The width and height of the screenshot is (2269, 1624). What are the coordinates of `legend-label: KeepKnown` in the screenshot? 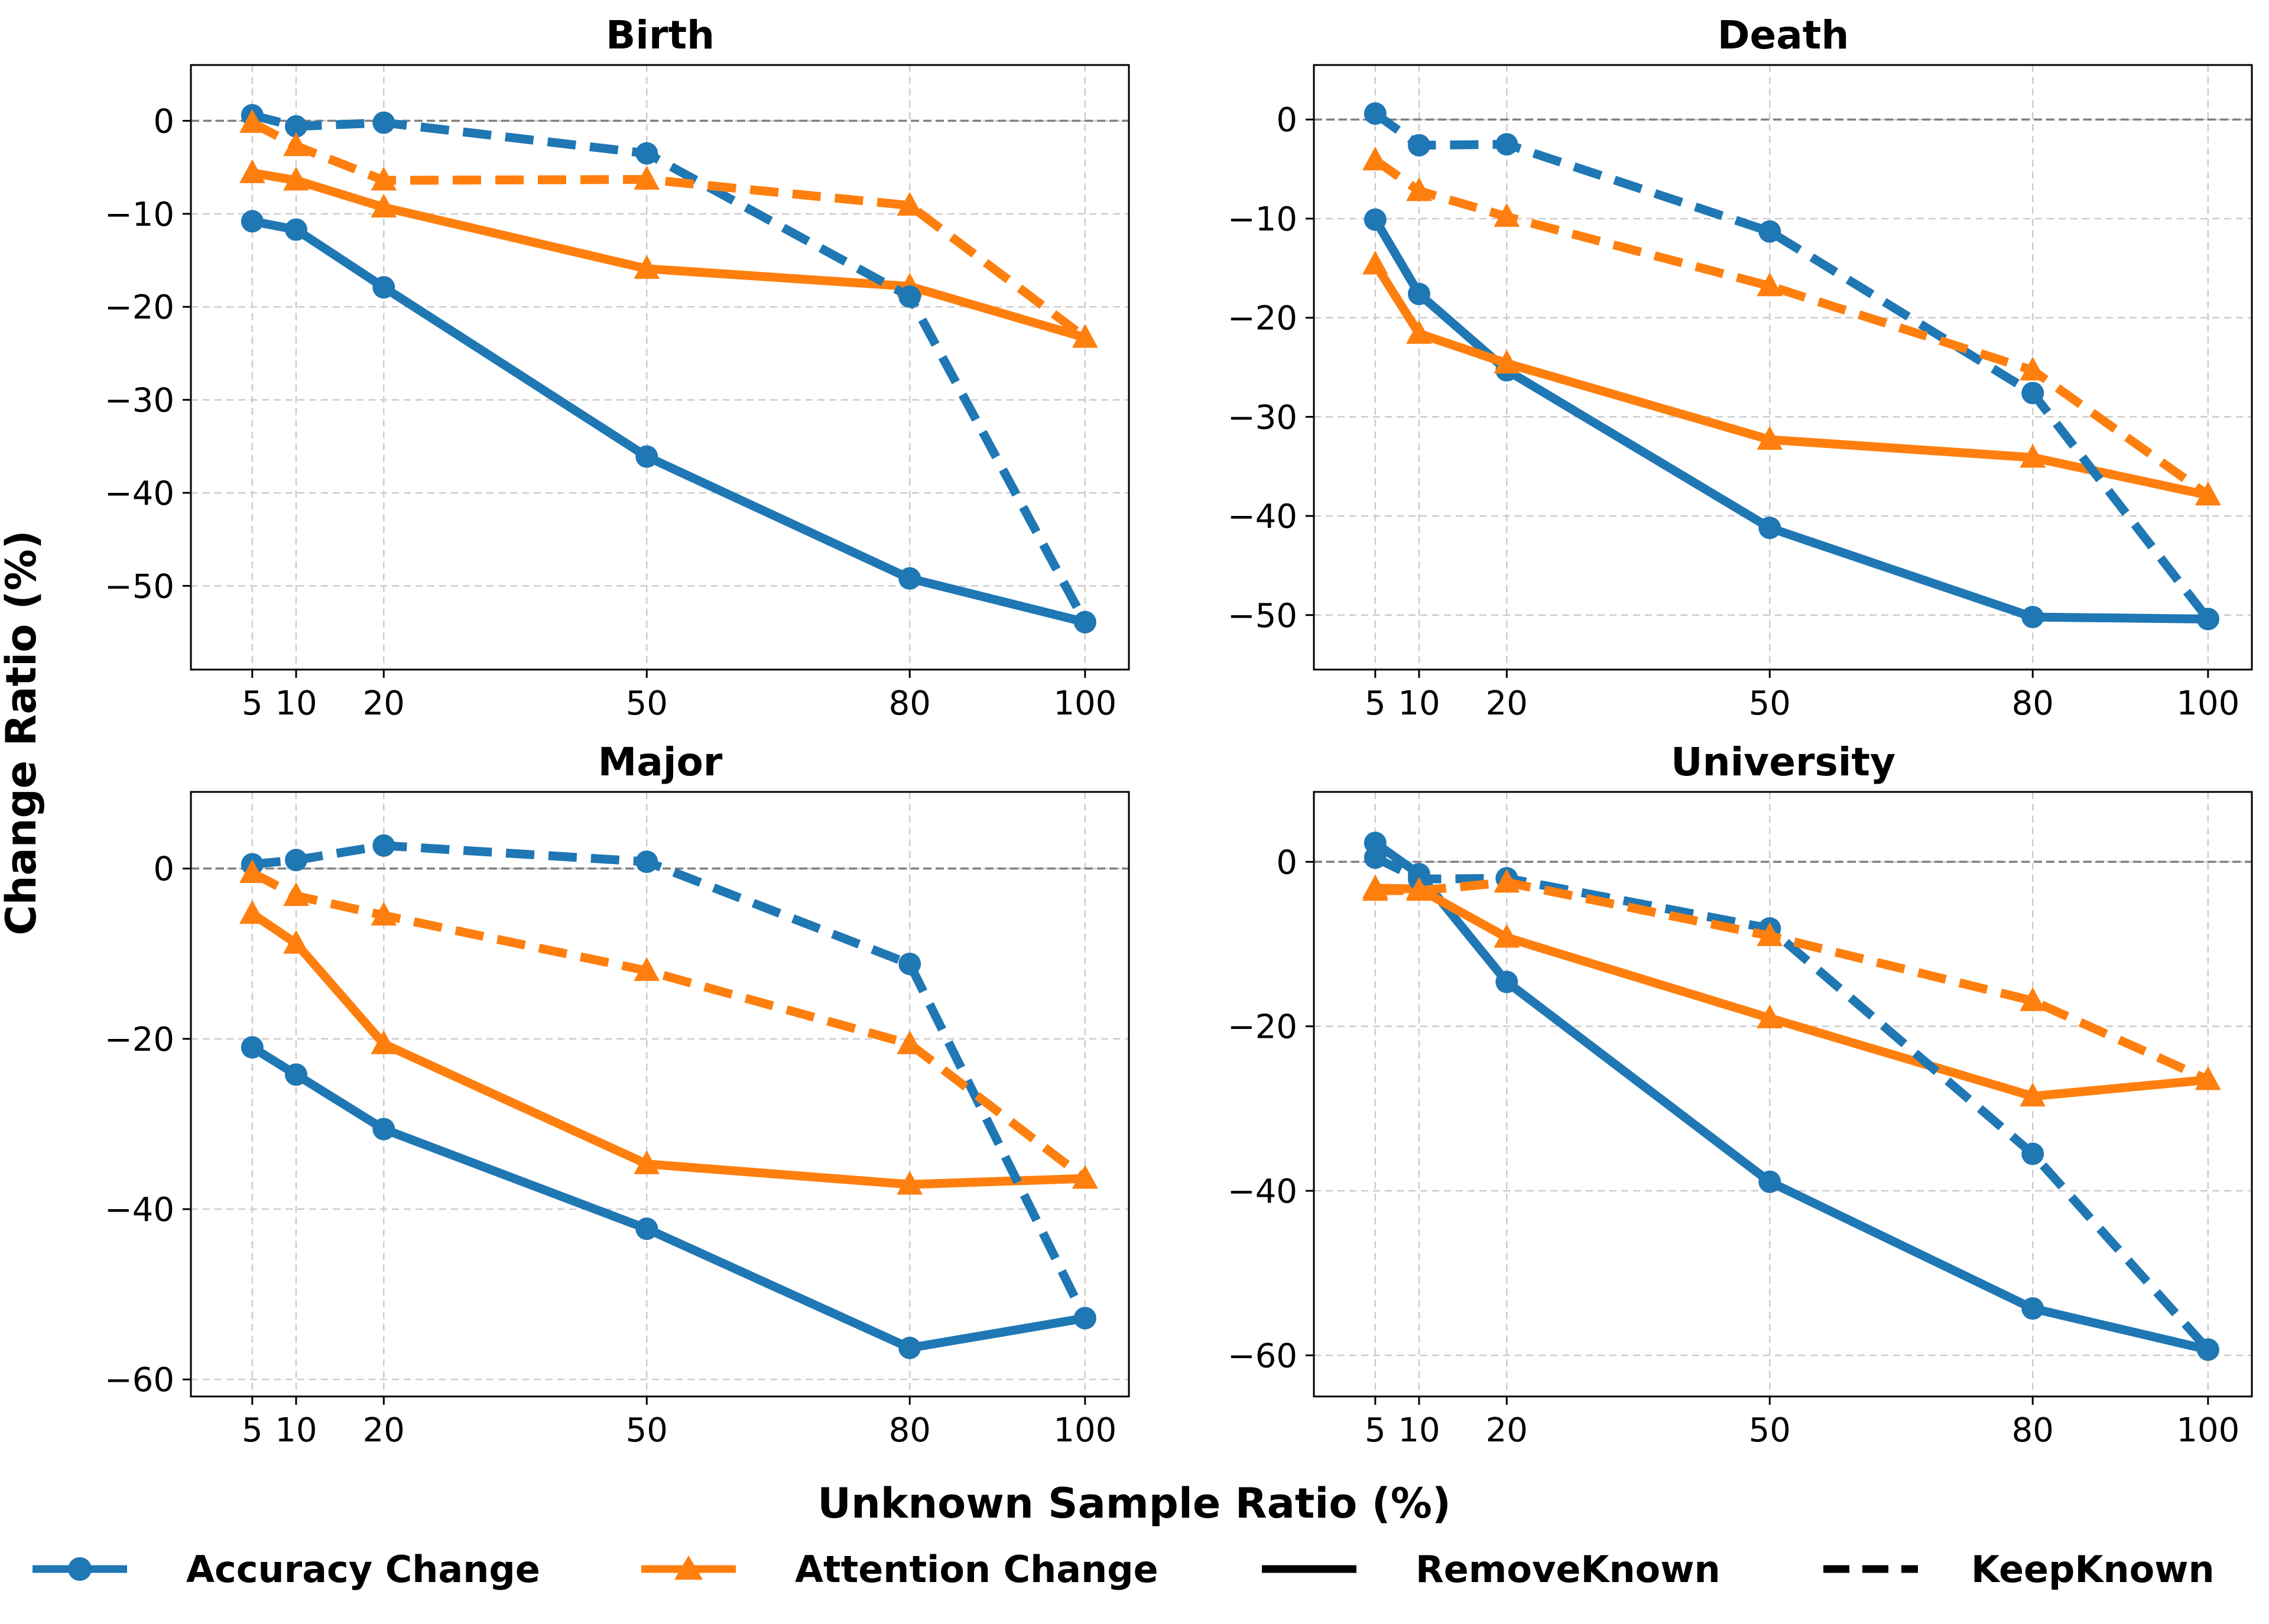 It's located at (2093, 1569).